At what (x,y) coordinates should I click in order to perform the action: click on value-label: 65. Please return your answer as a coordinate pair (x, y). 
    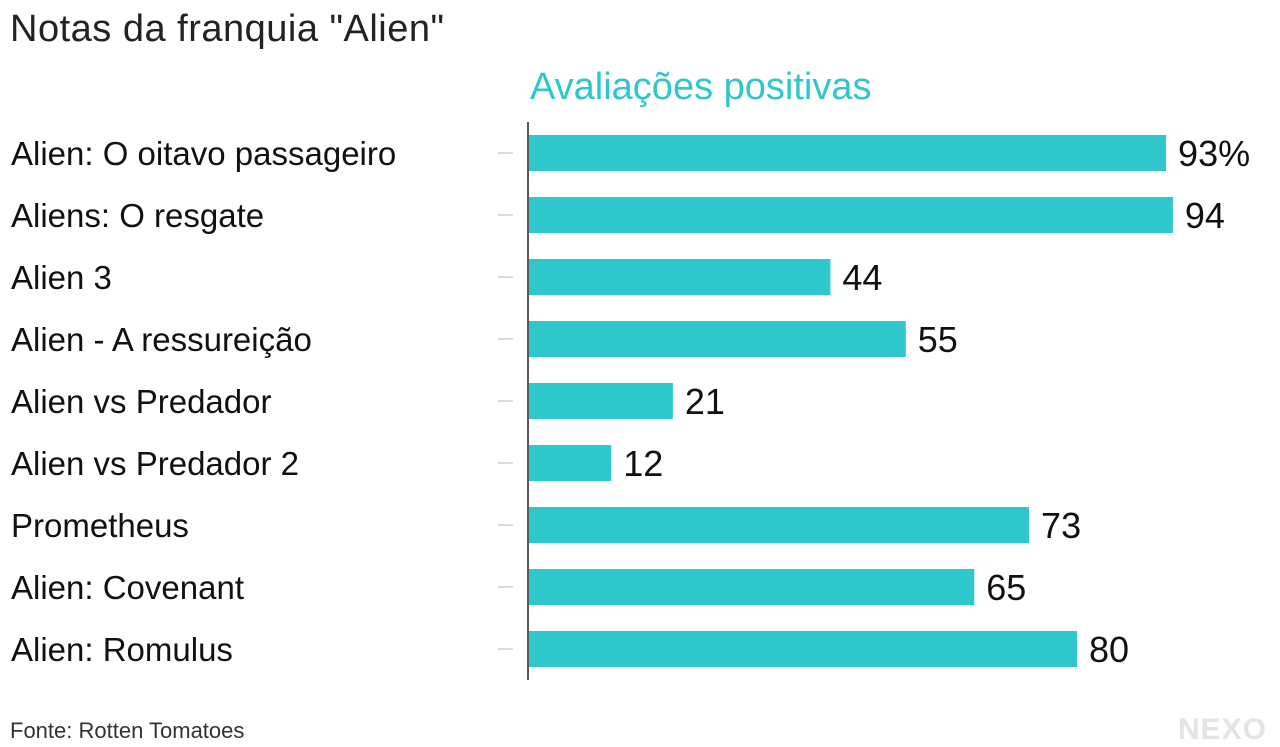
    Looking at the image, I should click on (1006, 587).